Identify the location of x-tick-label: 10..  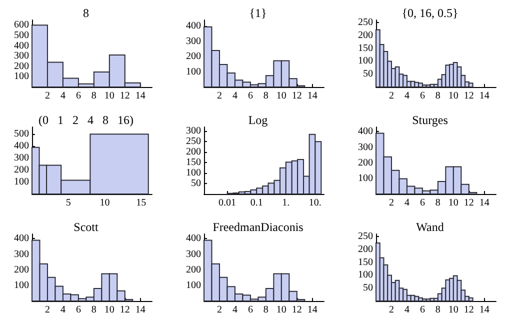
(315, 203).